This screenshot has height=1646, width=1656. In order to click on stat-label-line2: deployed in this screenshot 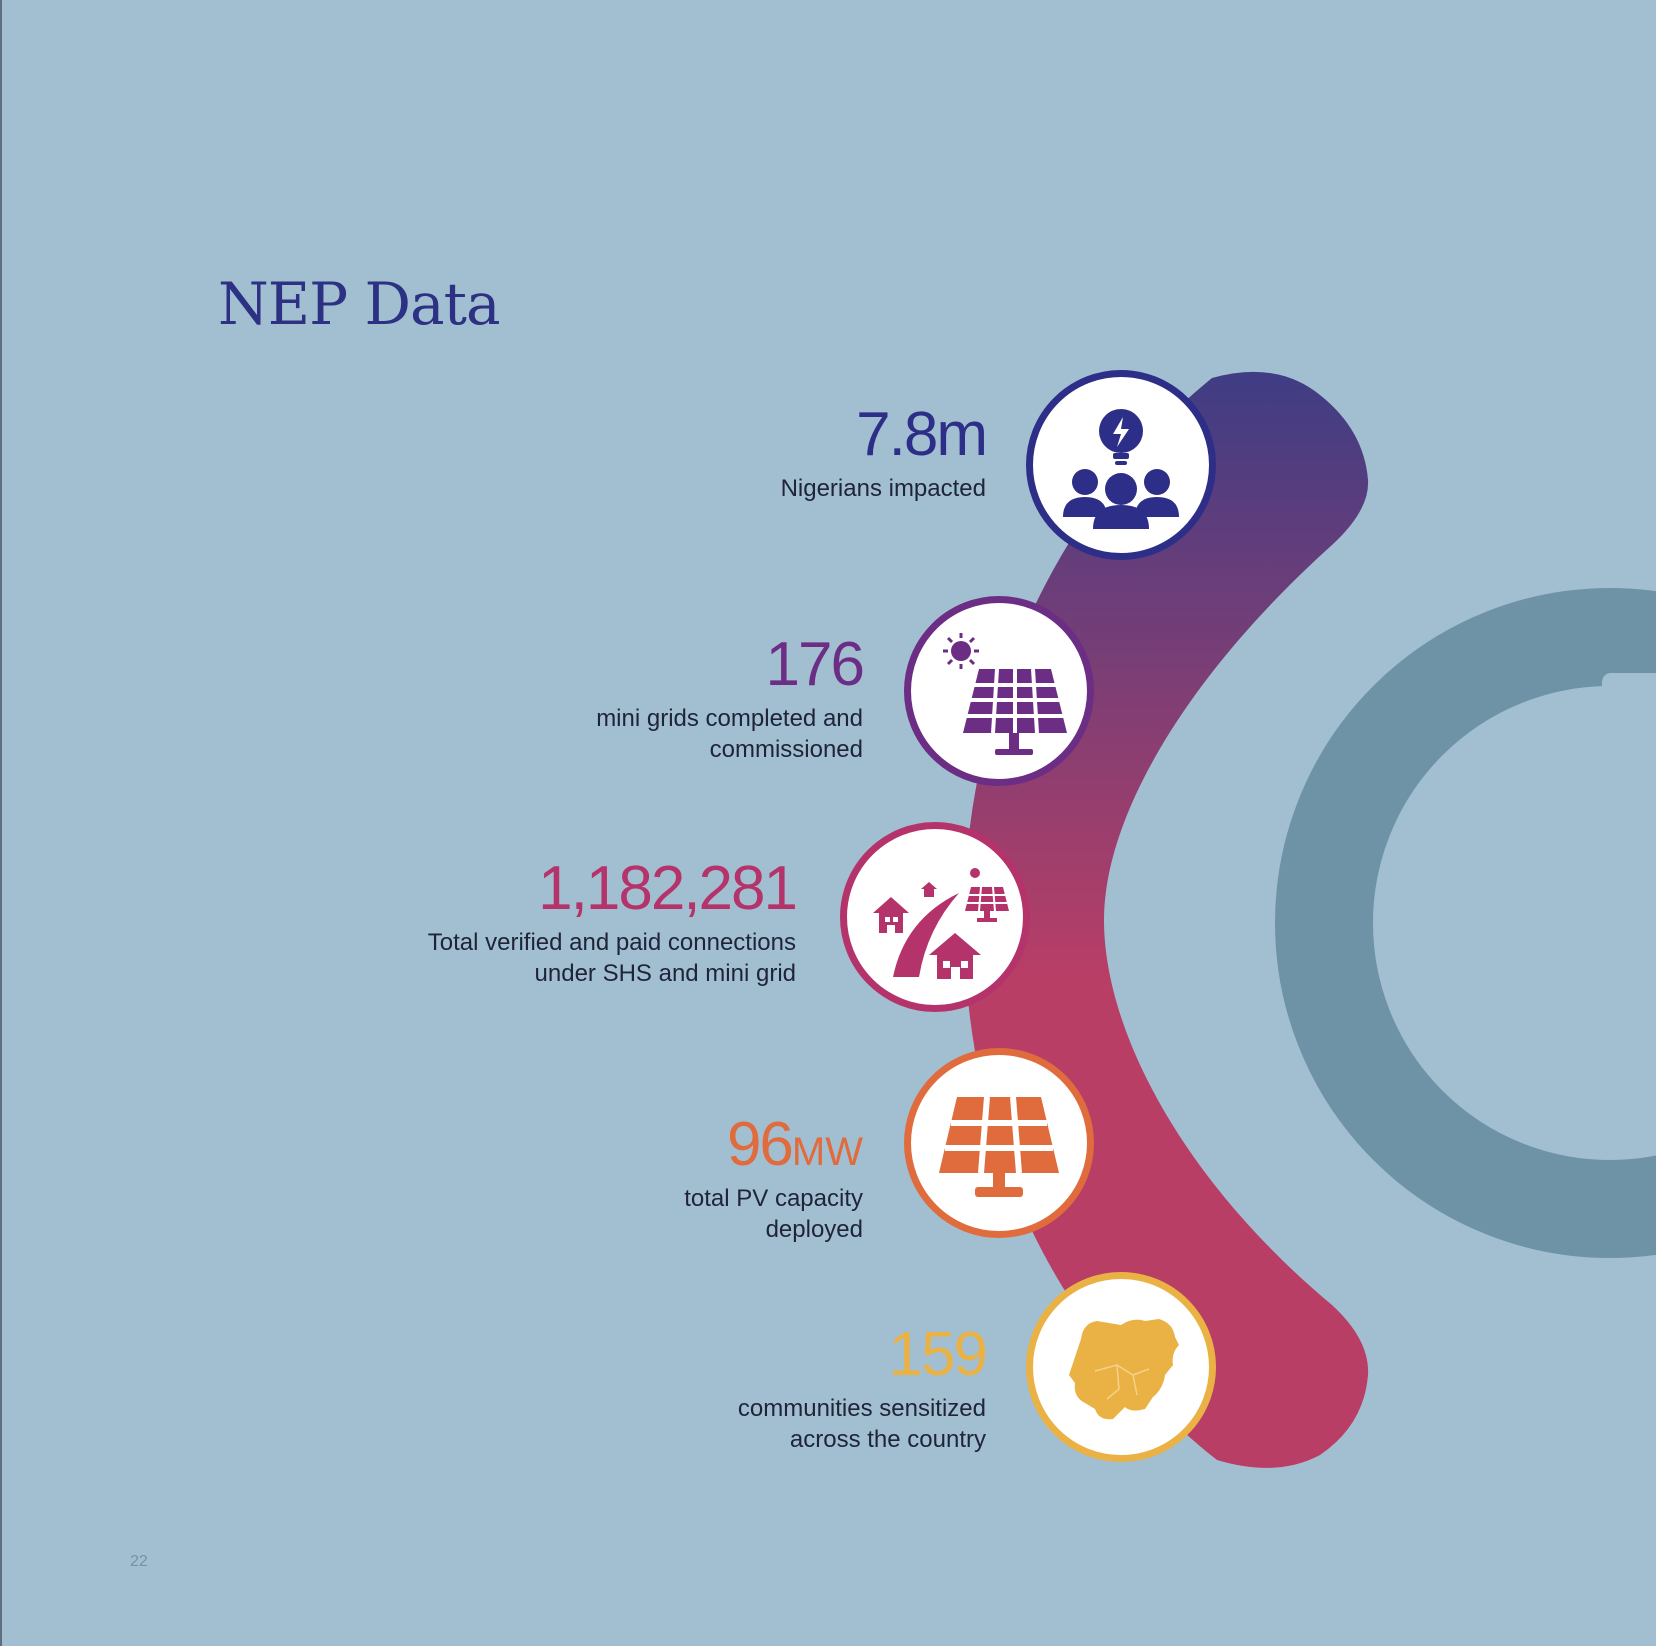, I will do `click(814, 1229)`.